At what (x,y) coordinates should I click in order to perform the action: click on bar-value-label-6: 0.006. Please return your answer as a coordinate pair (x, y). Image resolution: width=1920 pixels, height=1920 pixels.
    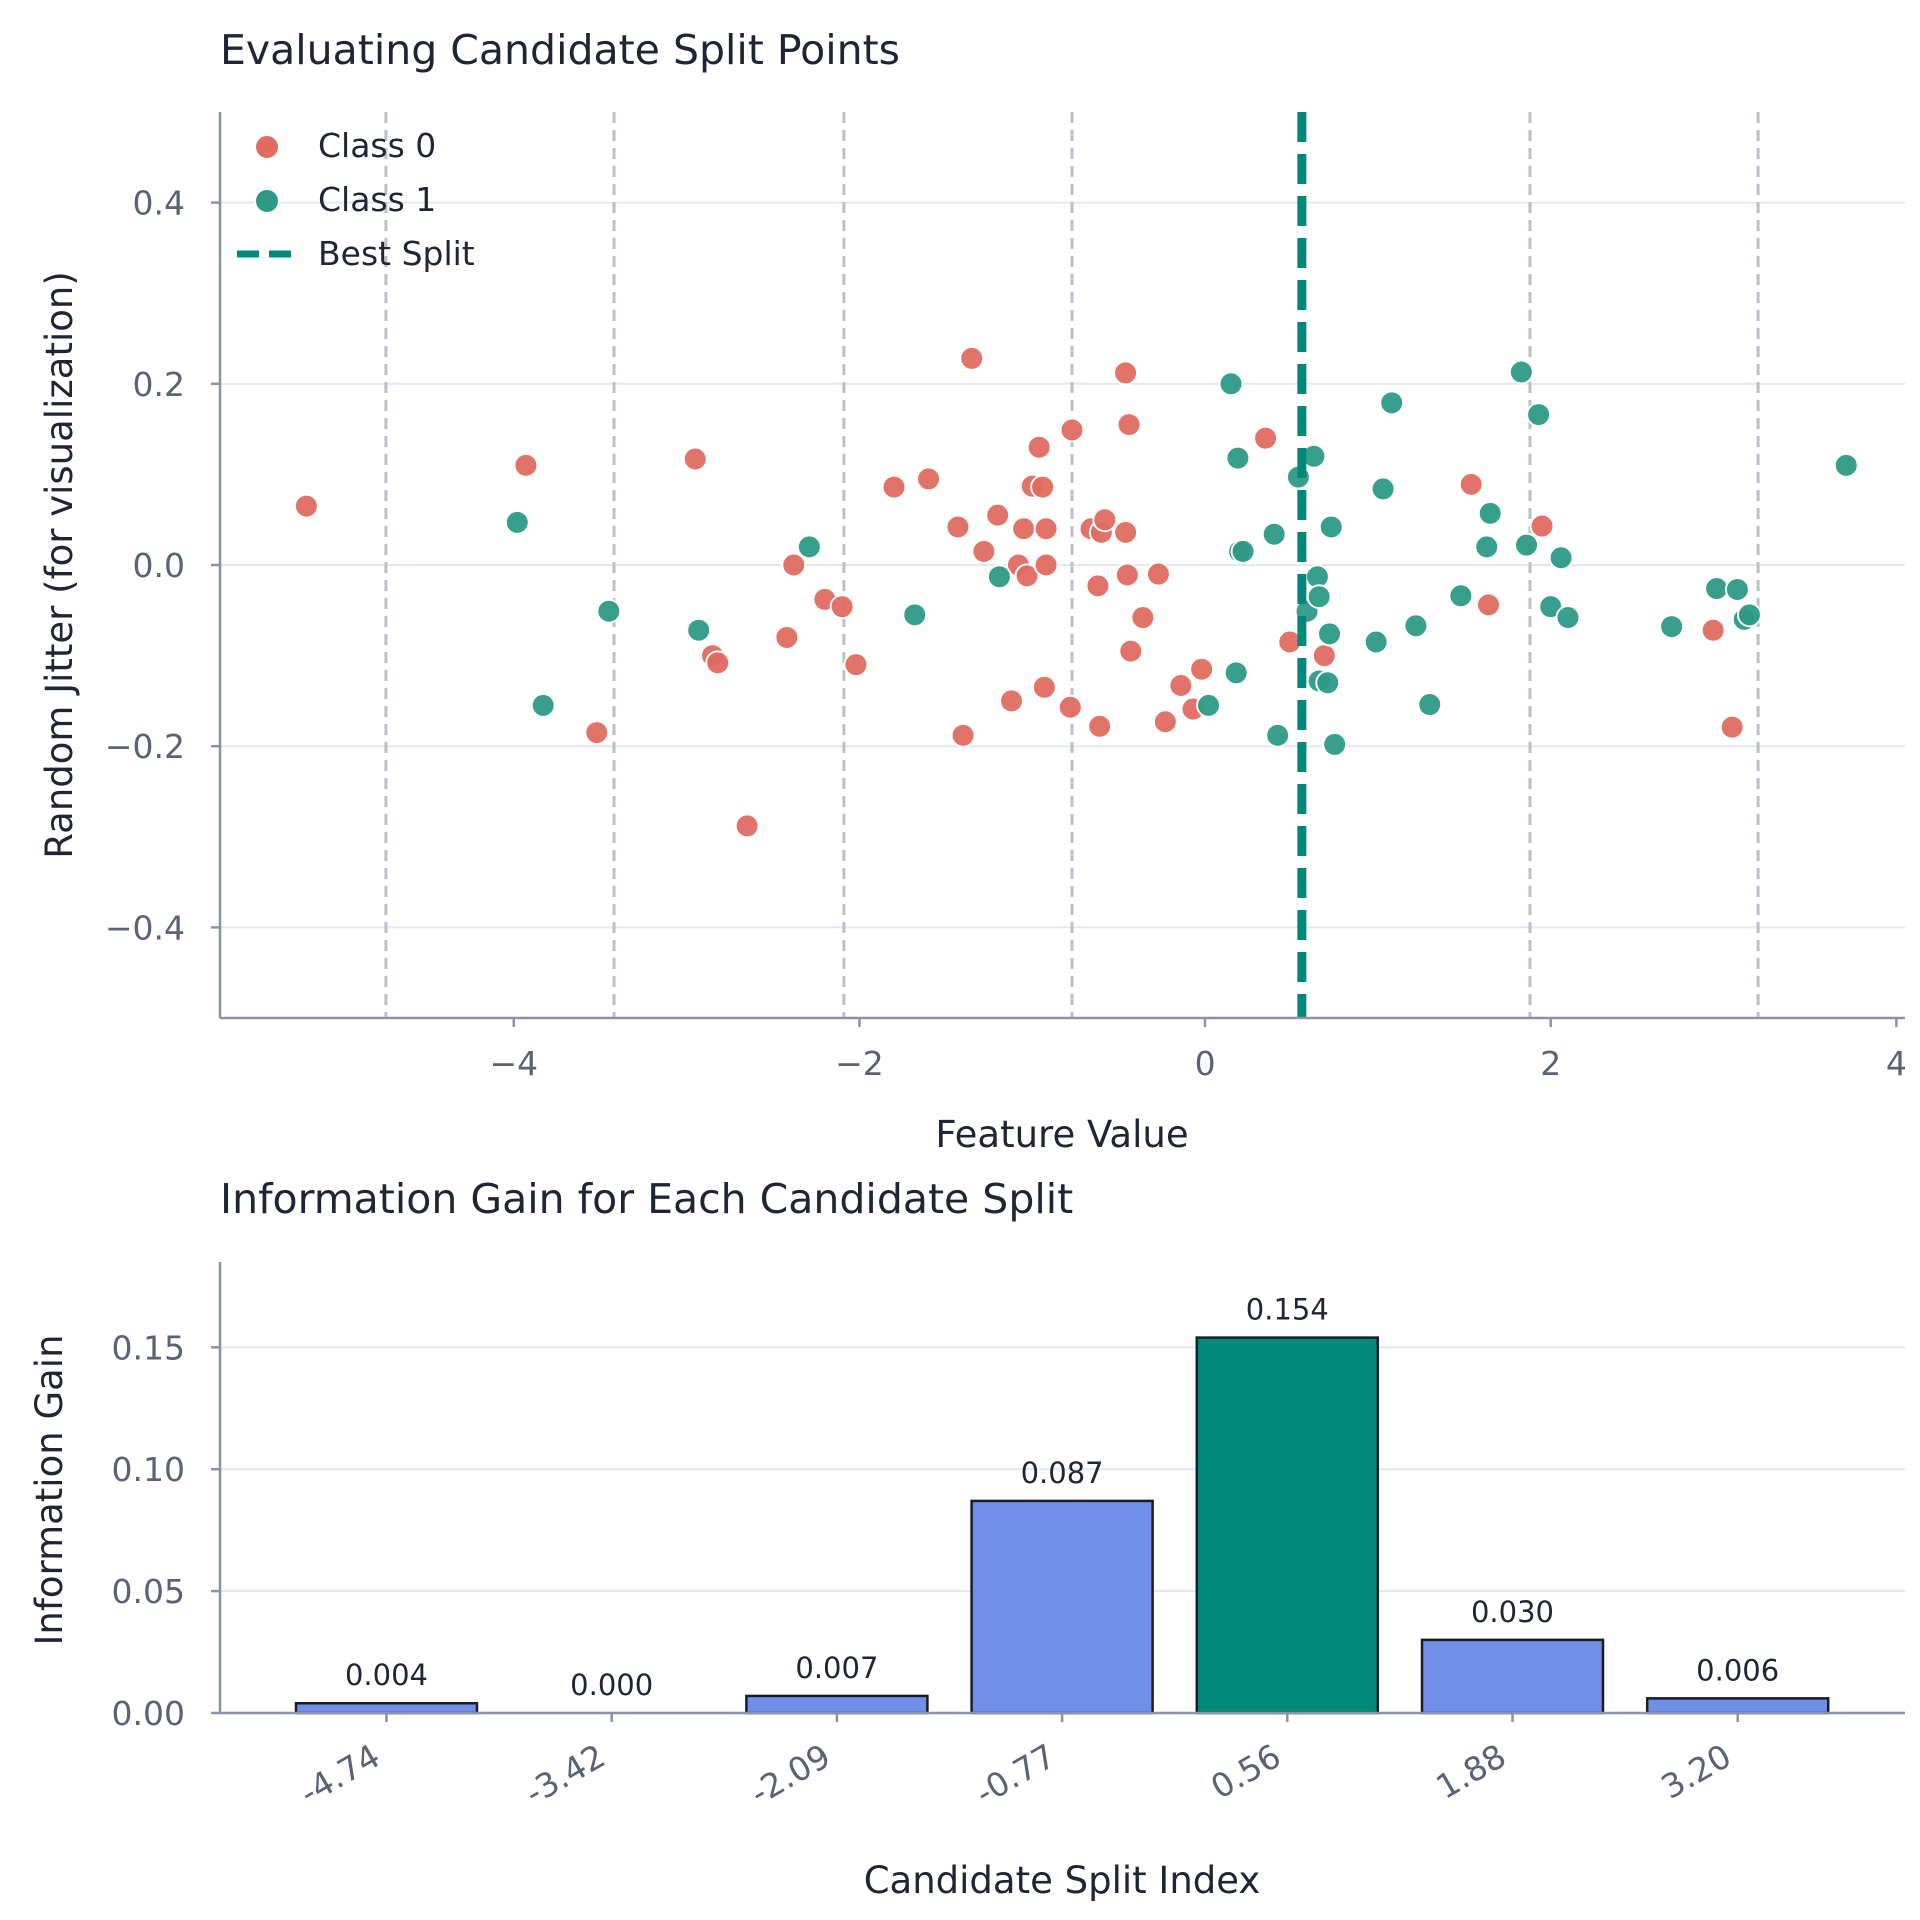
    Looking at the image, I should click on (1737, 1670).